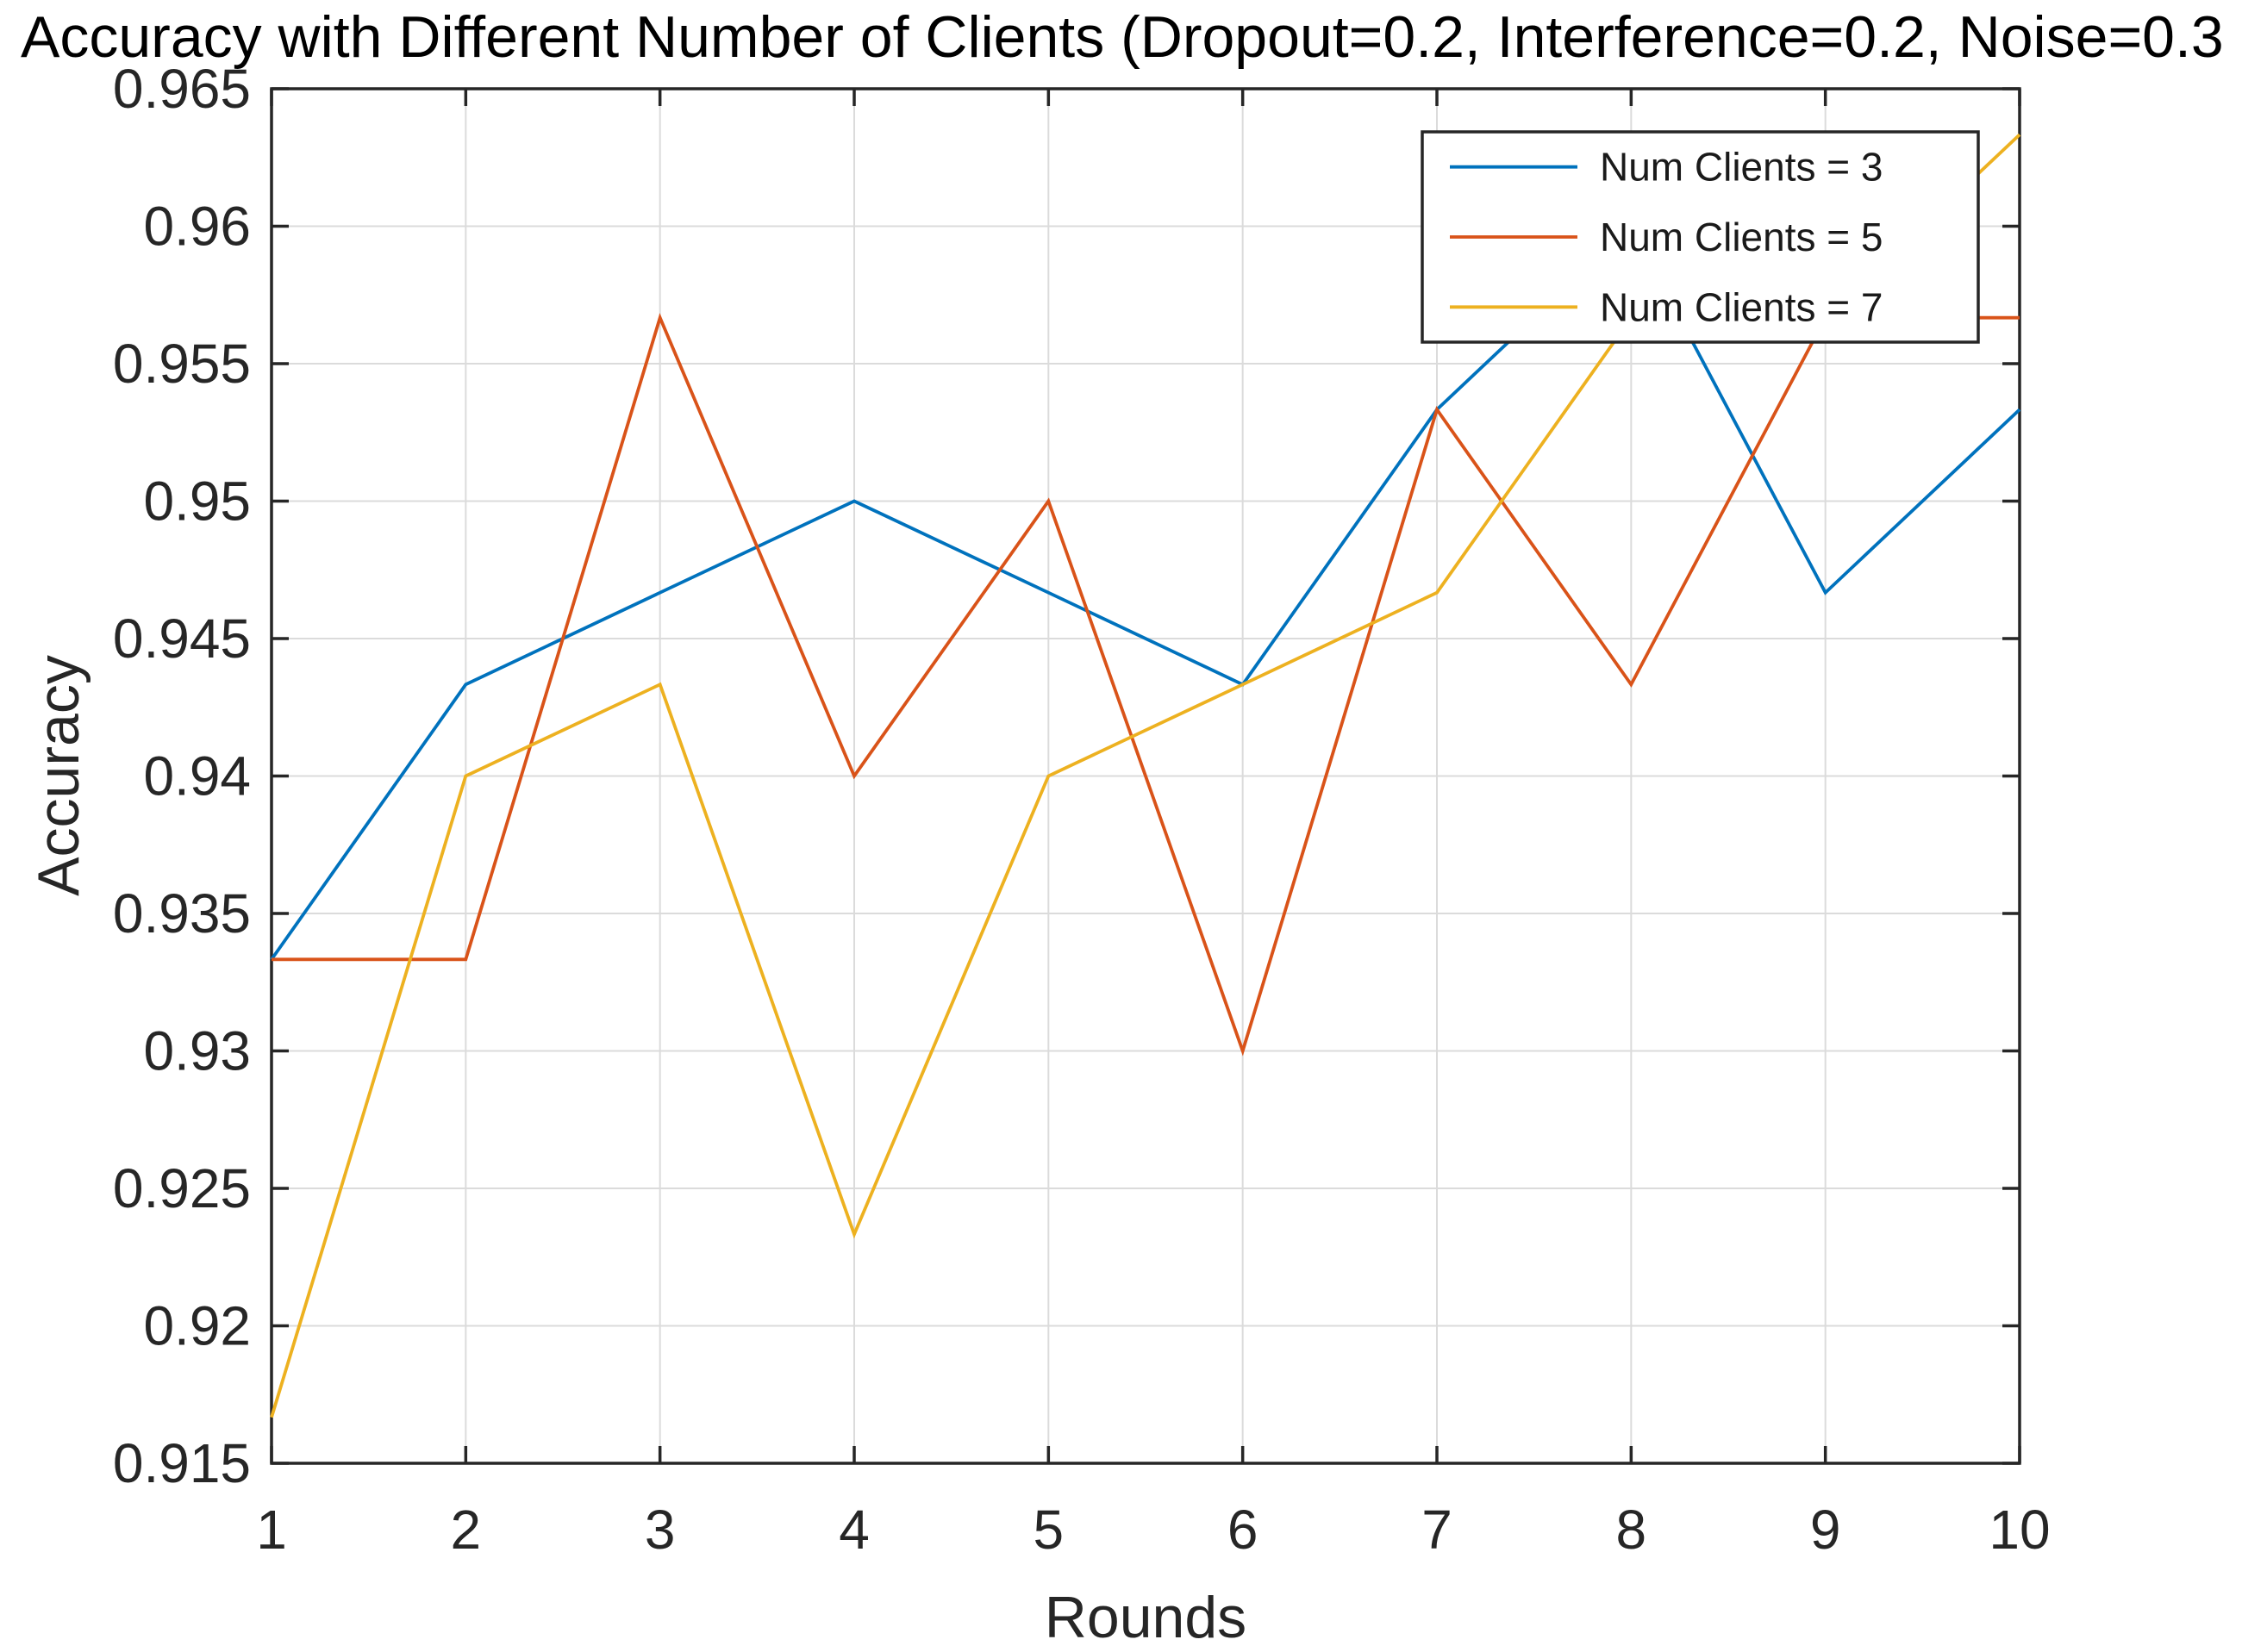 This screenshot has height=1652, width=2267. I want to click on legend-entry-label-1: Num Clients = 3, so click(1741, 167).